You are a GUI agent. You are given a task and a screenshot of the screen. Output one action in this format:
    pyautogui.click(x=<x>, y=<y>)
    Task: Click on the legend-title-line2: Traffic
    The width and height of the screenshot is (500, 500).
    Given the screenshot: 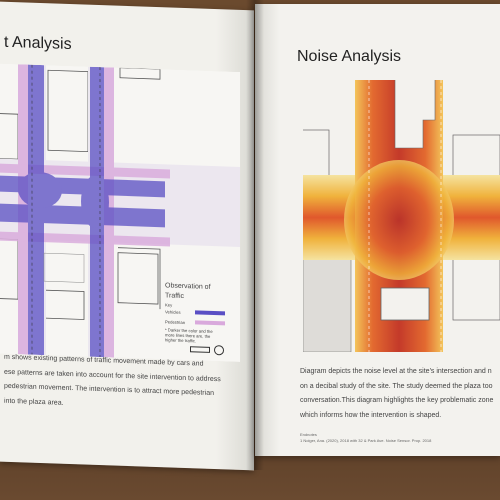 What is the action you would take?
    pyautogui.click(x=175, y=296)
    